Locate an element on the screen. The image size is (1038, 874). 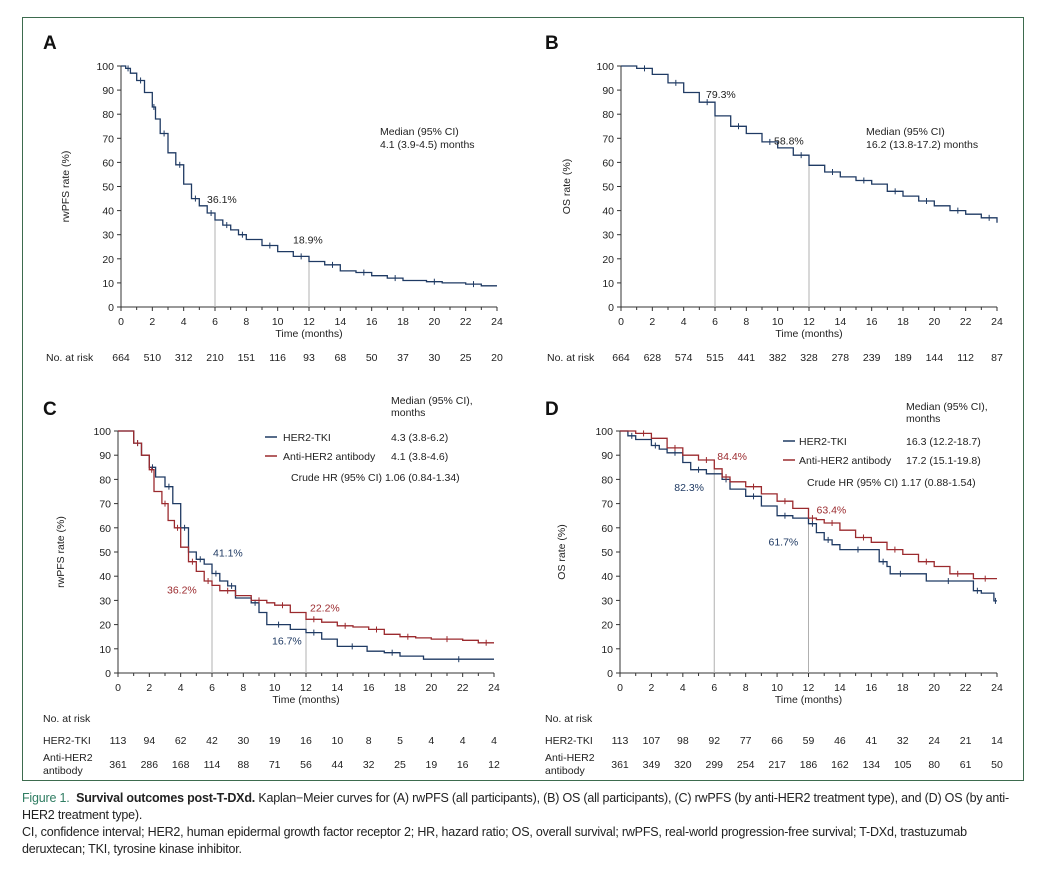
at-risk-count: 210 is located at coordinates (215, 358).